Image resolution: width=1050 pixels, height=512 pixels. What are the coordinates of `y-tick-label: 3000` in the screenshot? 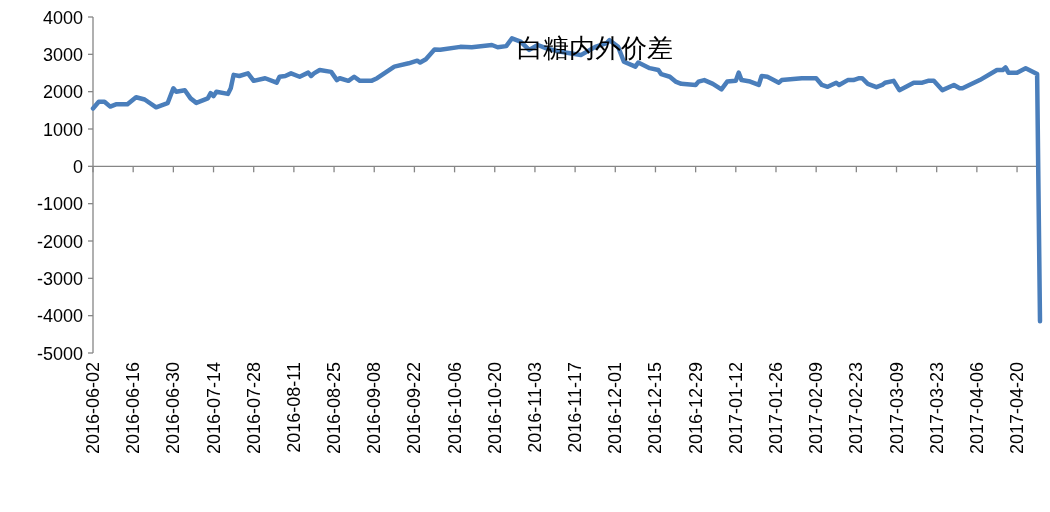 It's located at (62, 54).